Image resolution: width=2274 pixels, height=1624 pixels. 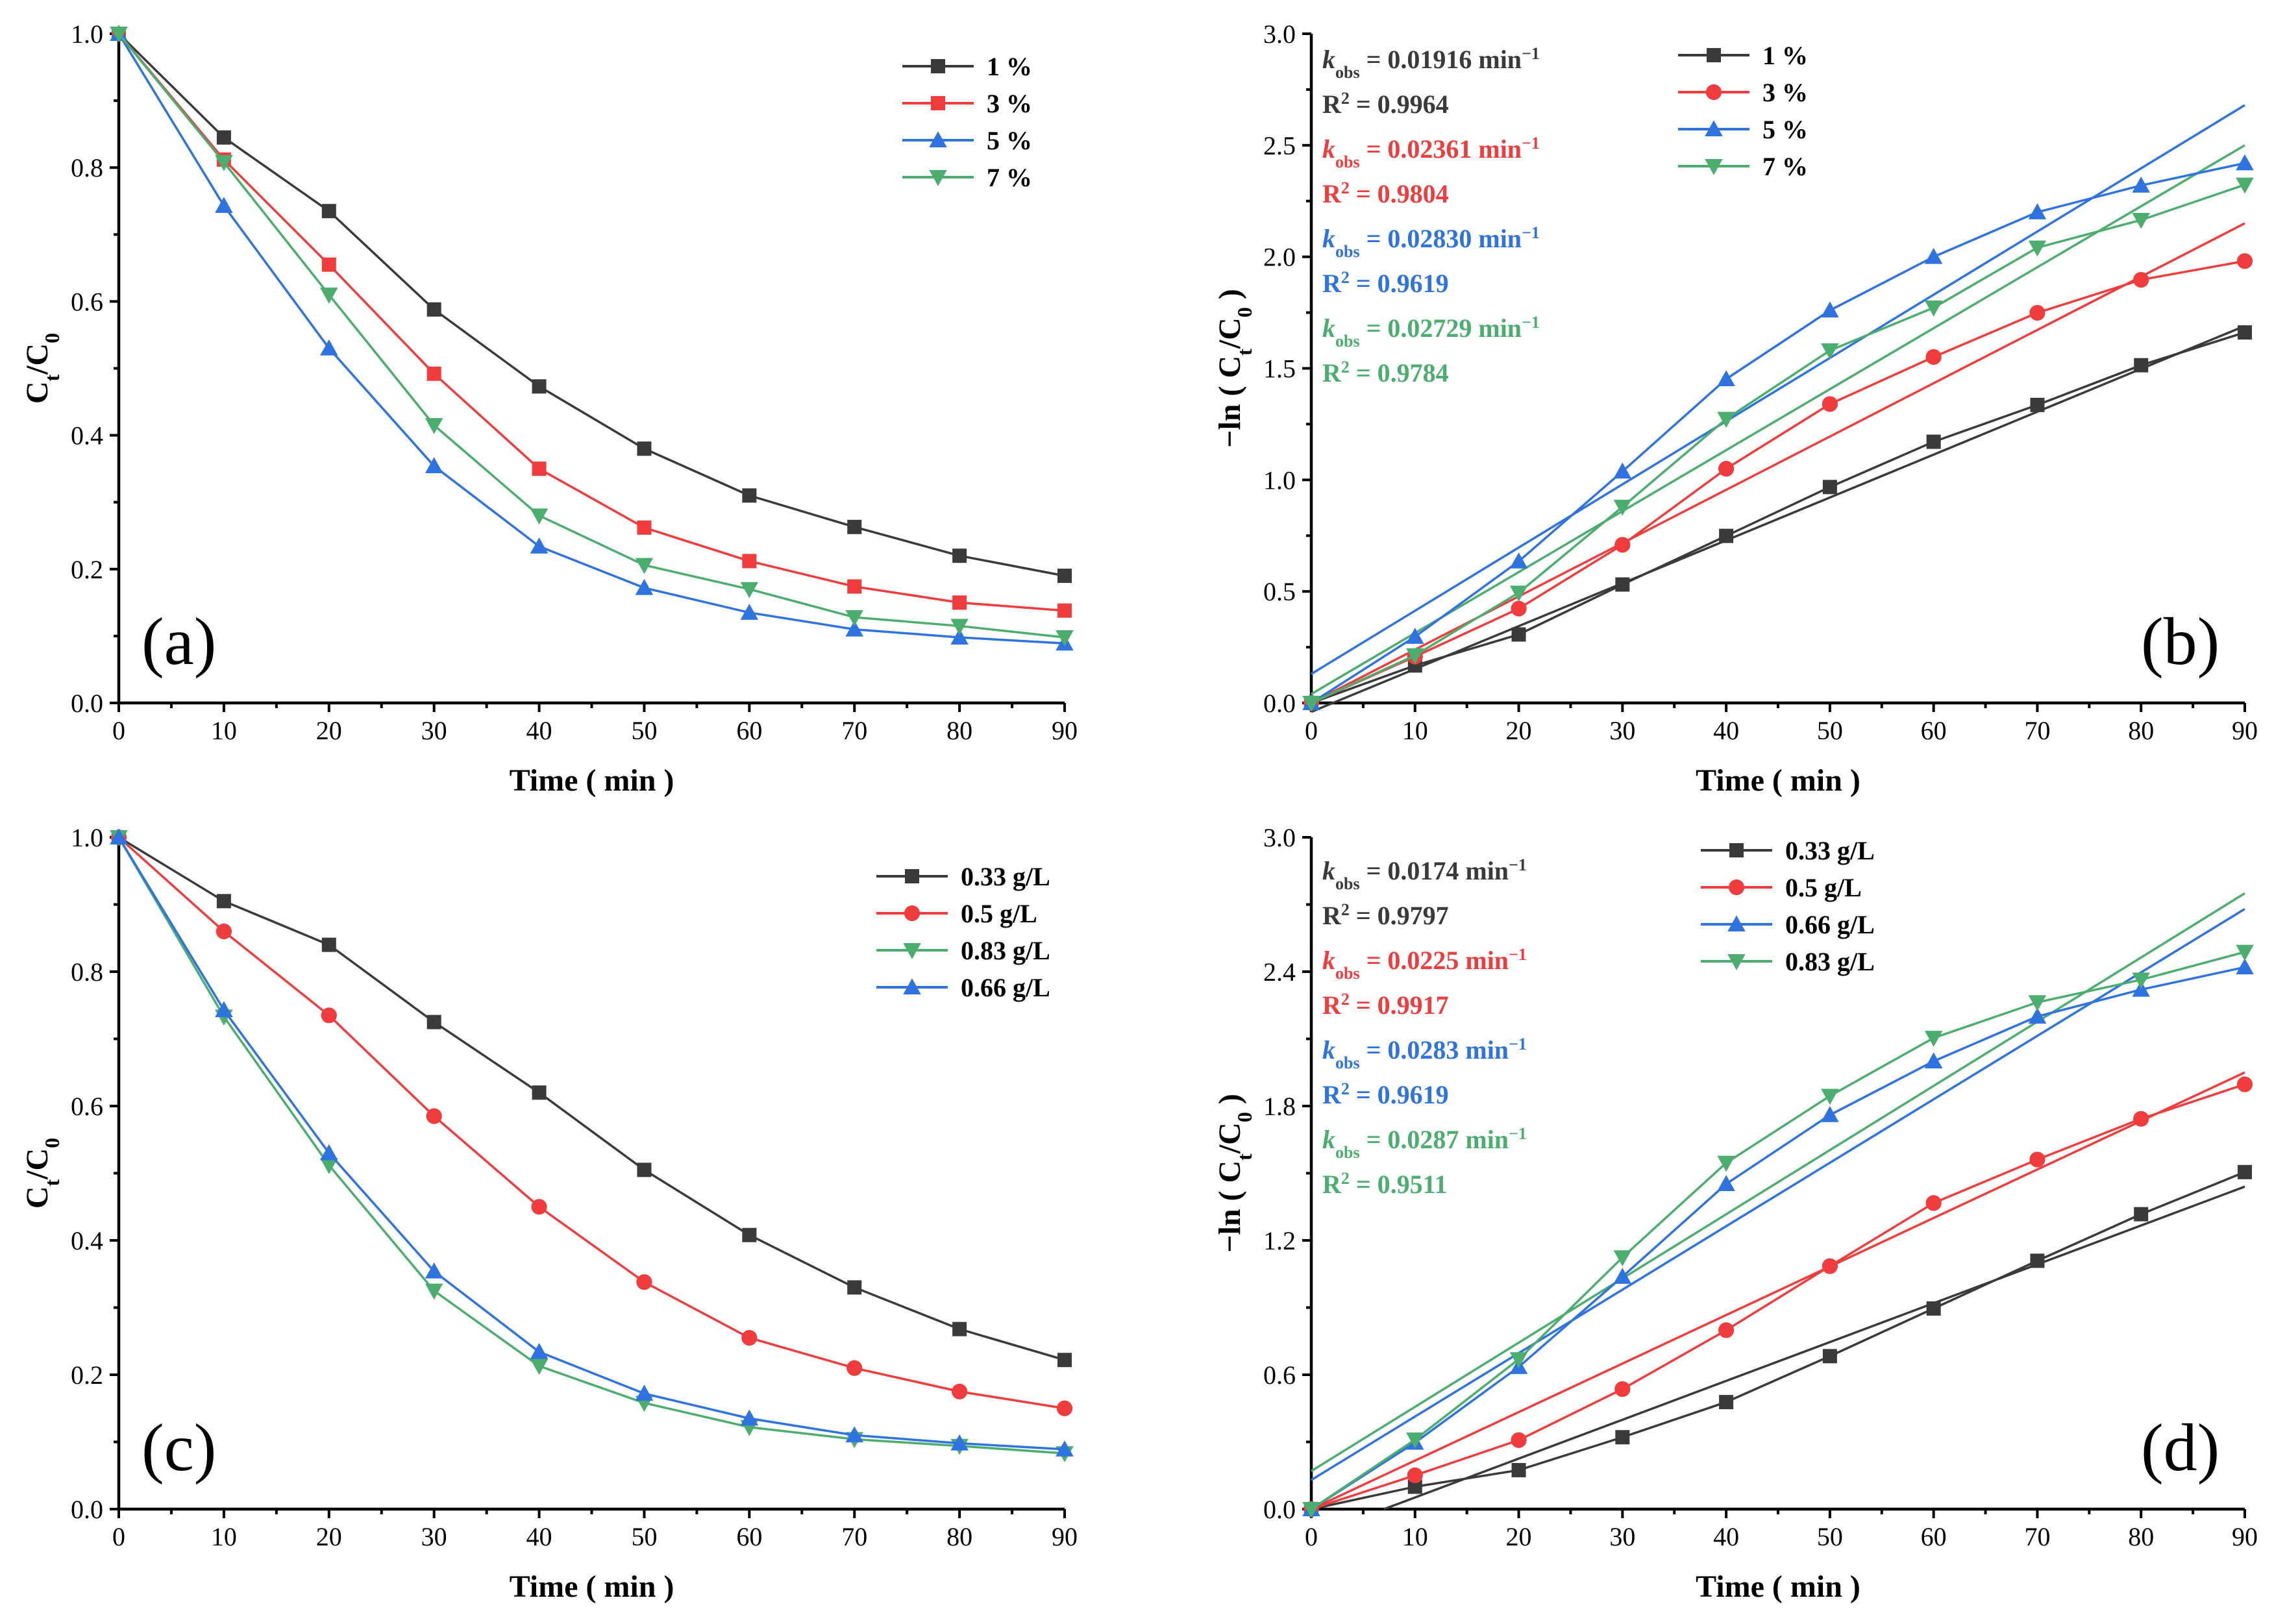 What do you see at coordinates (1743, 111) in the screenshot?
I see `legend: 1 % 3 % 5 % 7 %` at bounding box center [1743, 111].